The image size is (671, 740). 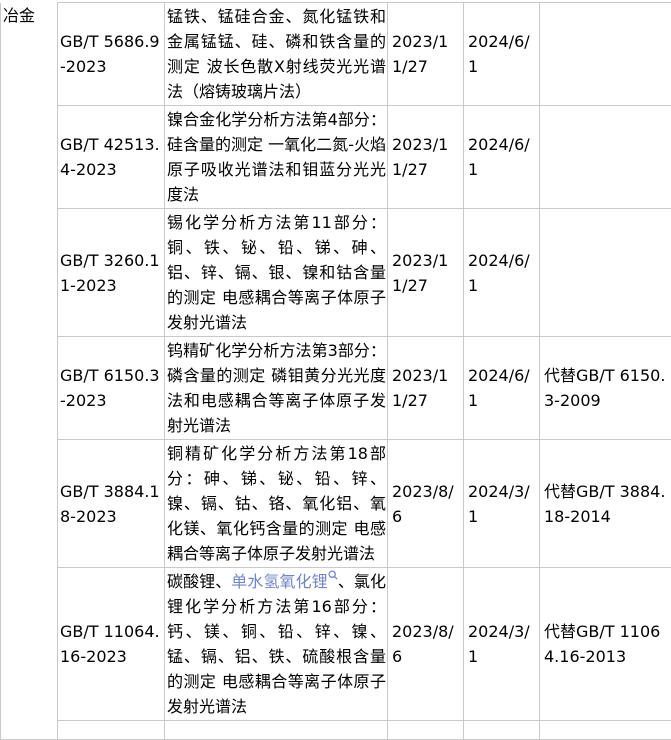 What do you see at coordinates (111, 644) in the screenshot?
I see `standard-number: GB/T 11064.16-2023` at bounding box center [111, 644].